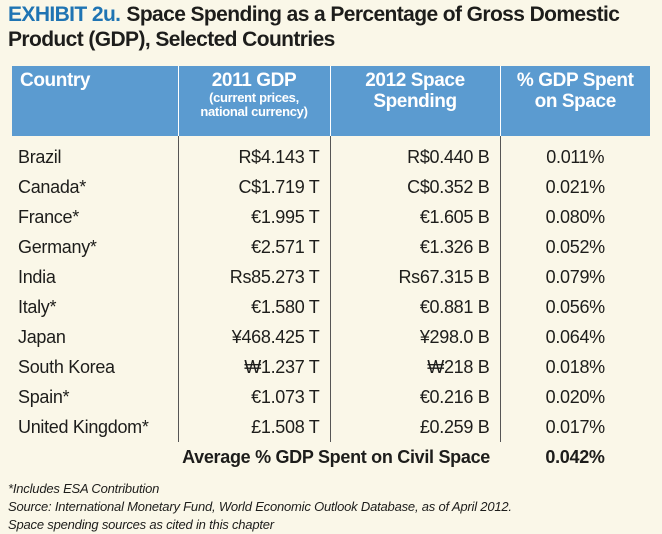  I want to click on cell: ¥468.425 T, so click(253, 337).